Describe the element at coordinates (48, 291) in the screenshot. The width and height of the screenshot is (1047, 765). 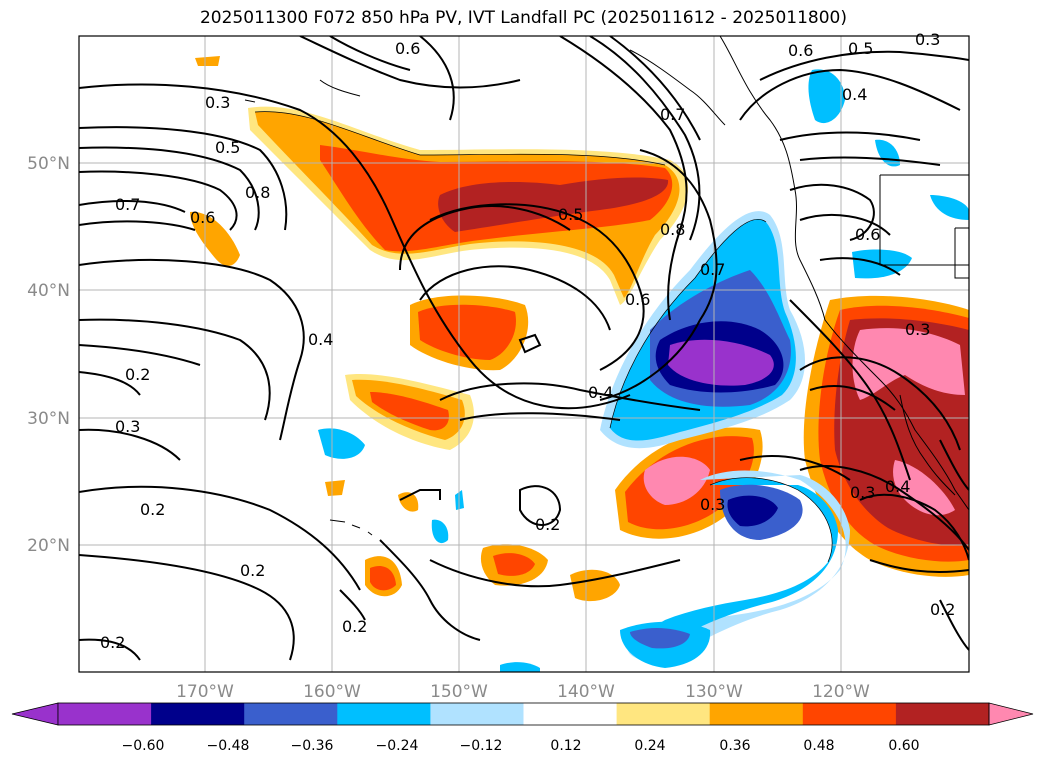
I see `lat-label: 40°N` at that location.